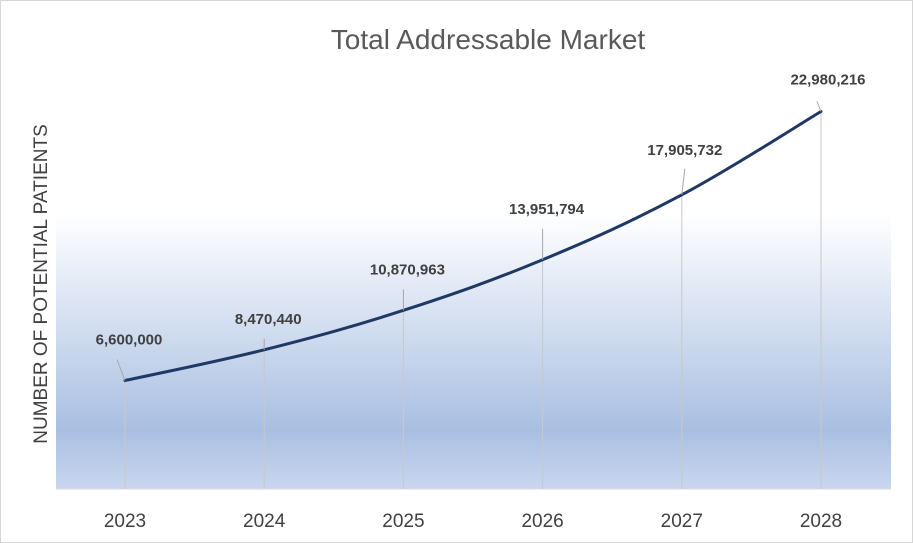 This screenshot has height=543, width=913. I want to click on x-axis-ticks: 2023 2024 2025 2026 2027 2028, so click(473, 521).